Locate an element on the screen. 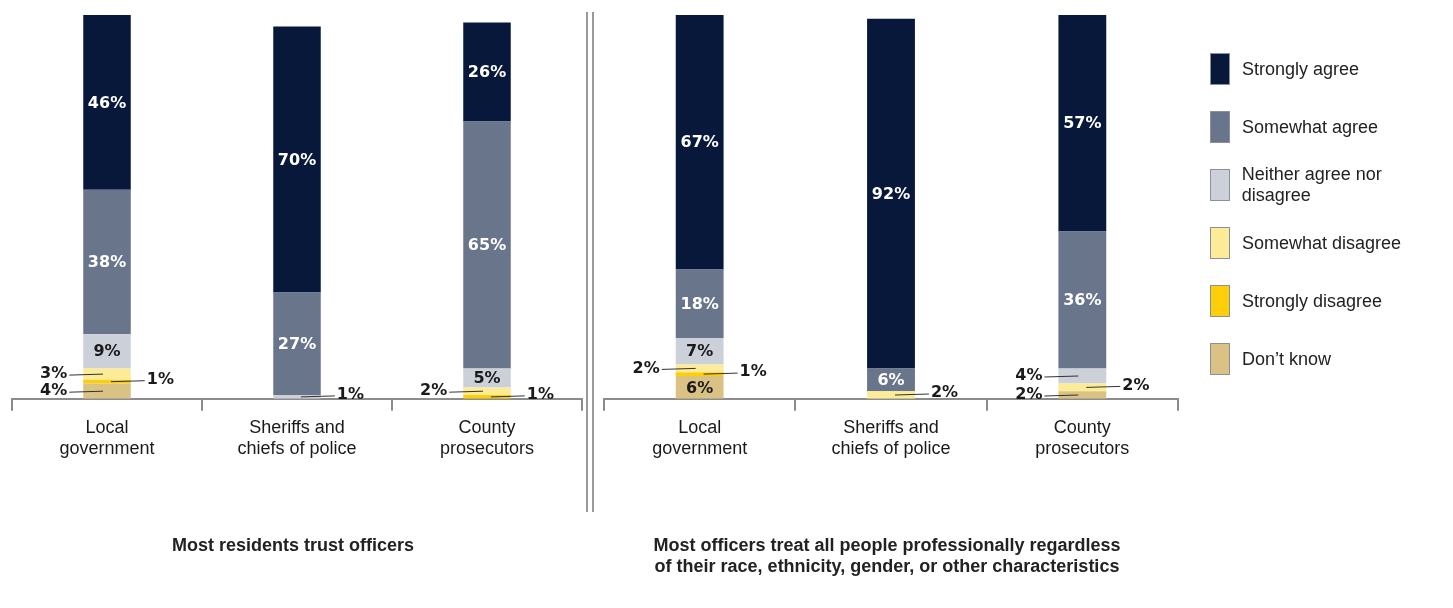 The image size is (1453, 608). data-label: 70% is located at coordinates (297, 159).